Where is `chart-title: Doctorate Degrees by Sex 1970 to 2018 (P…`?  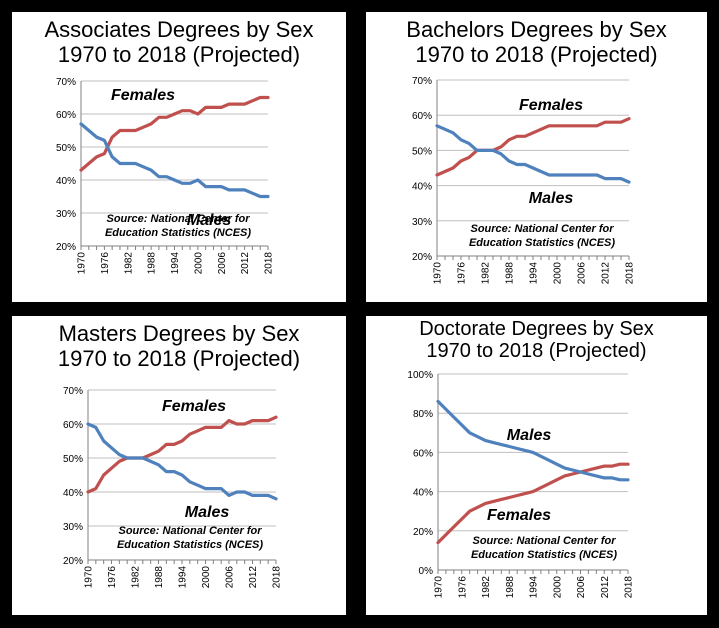
chart-title: Doctorate Degrees by Sex 1970 to 2018 (P… is located at coordinates (536, 340).